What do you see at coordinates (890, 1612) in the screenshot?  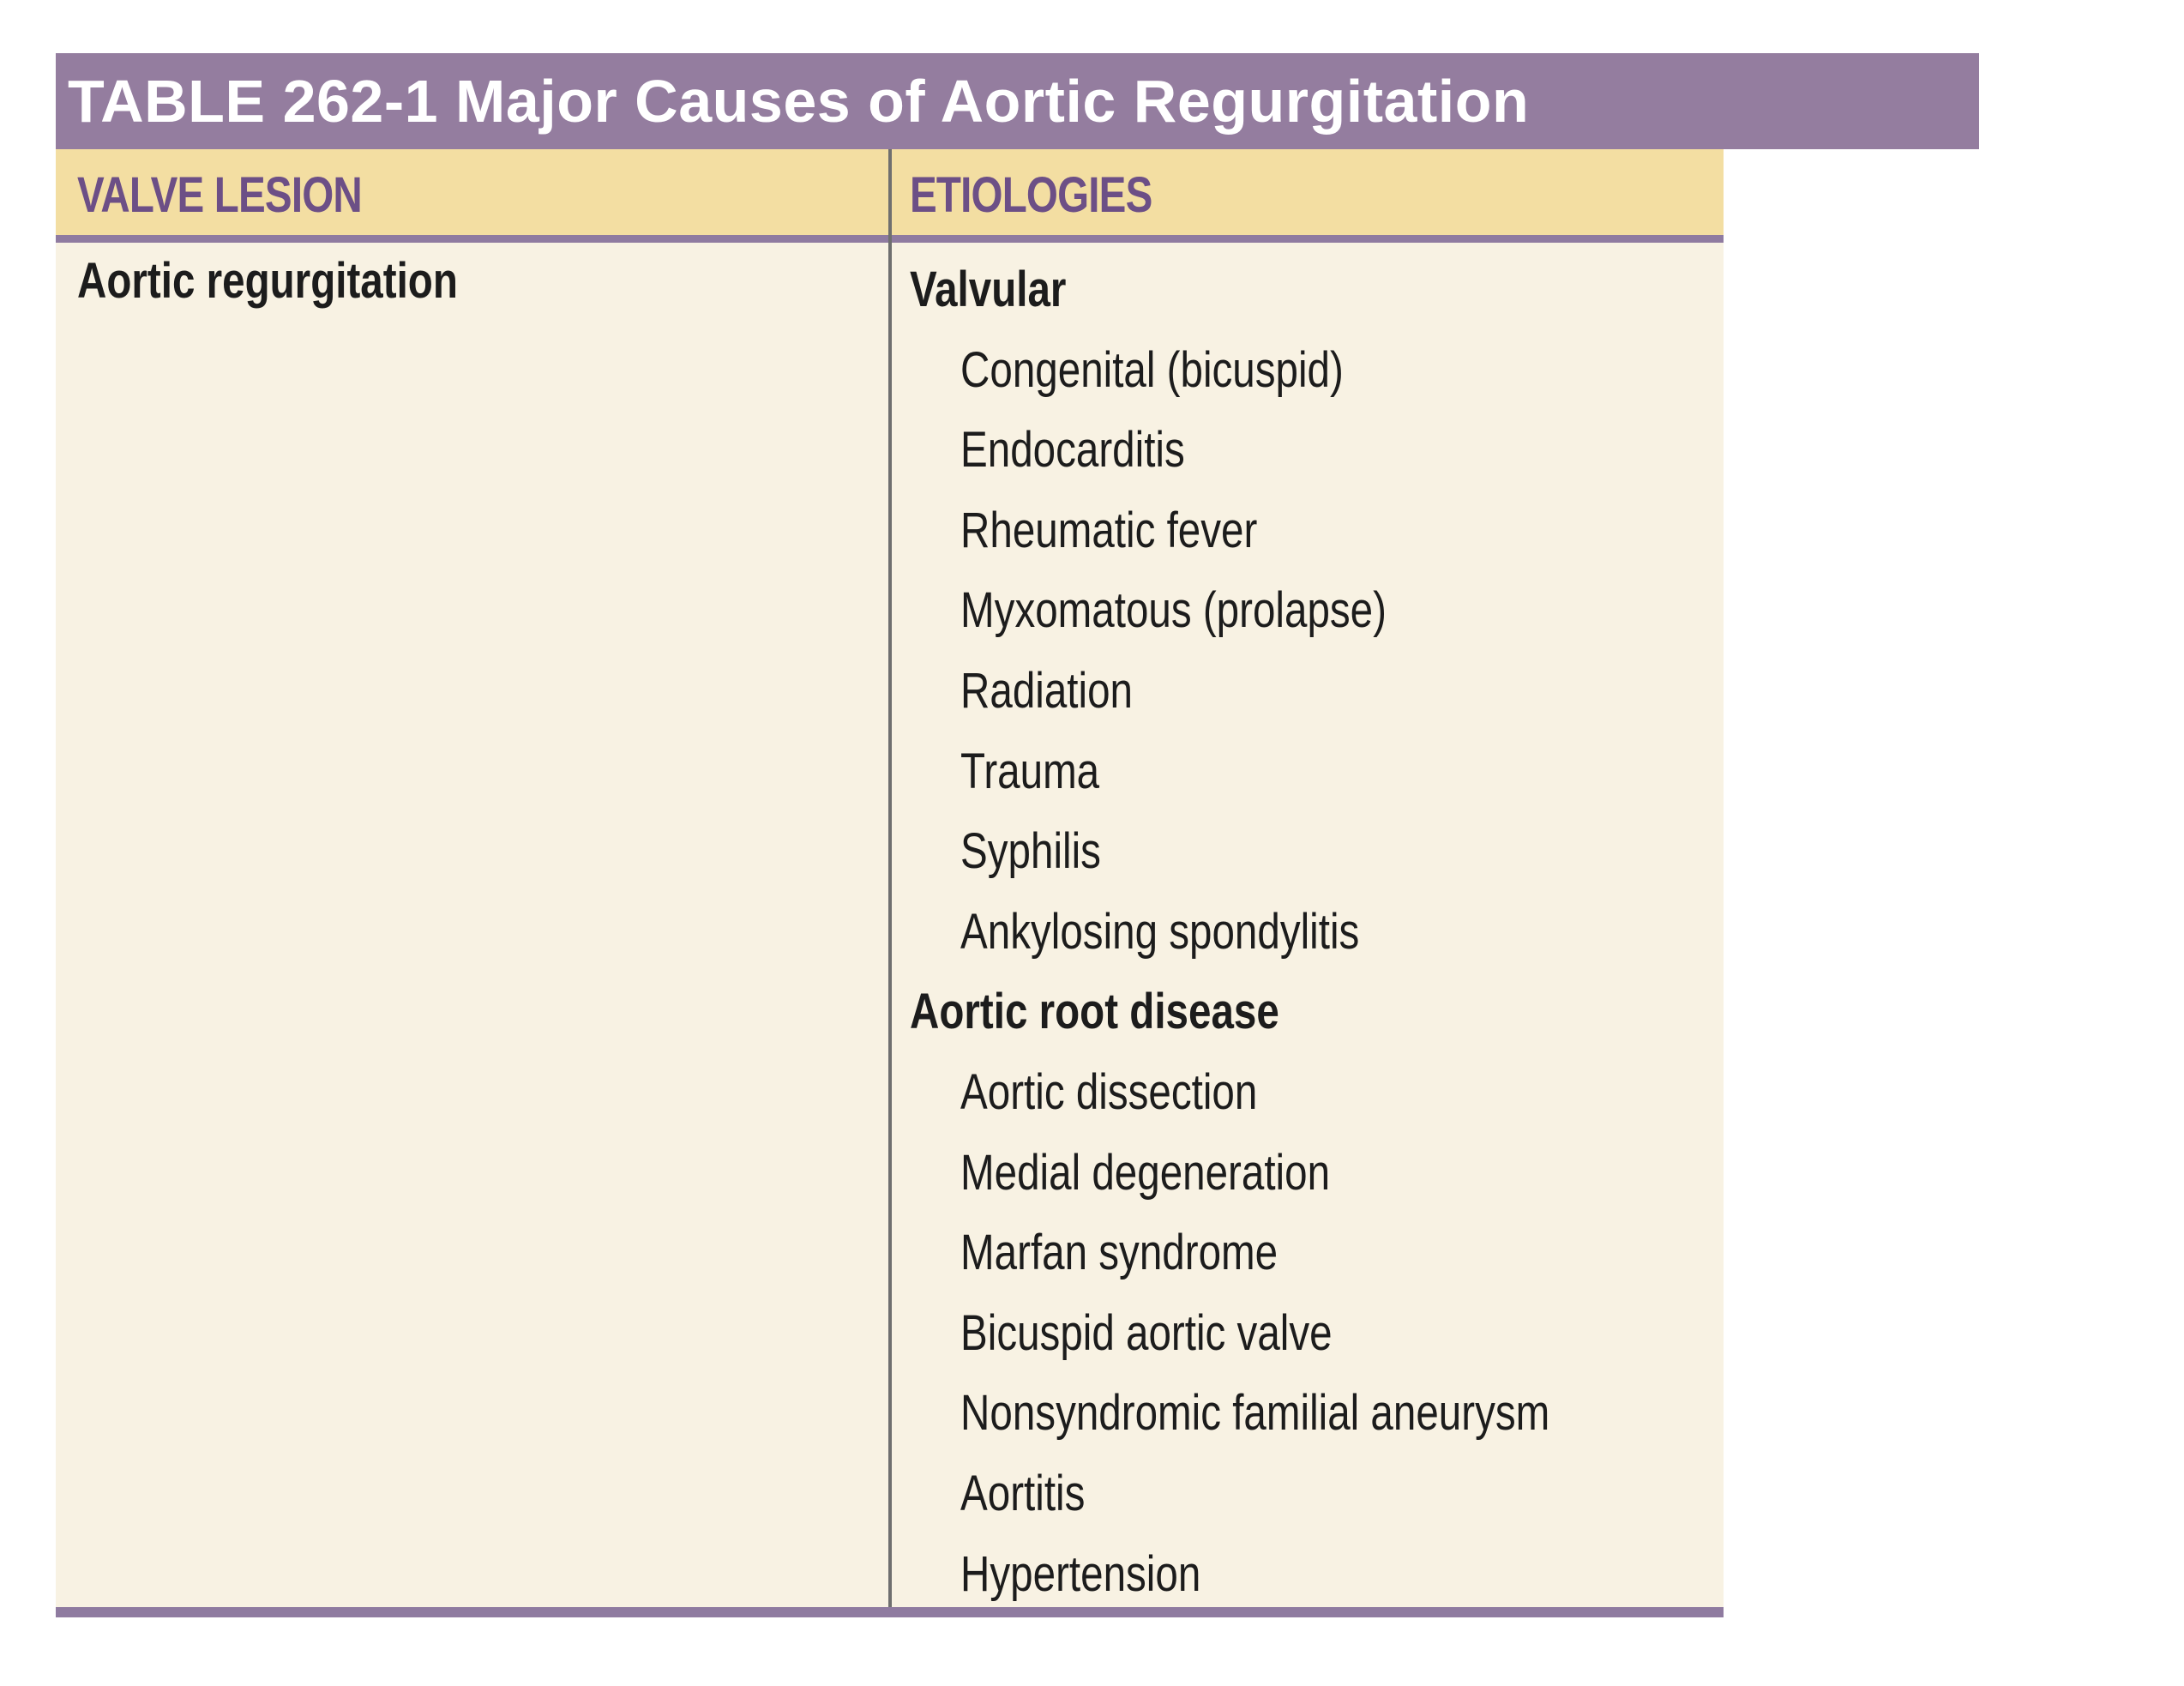 I see `bottom-rule` at bounding box center [890, 1612].